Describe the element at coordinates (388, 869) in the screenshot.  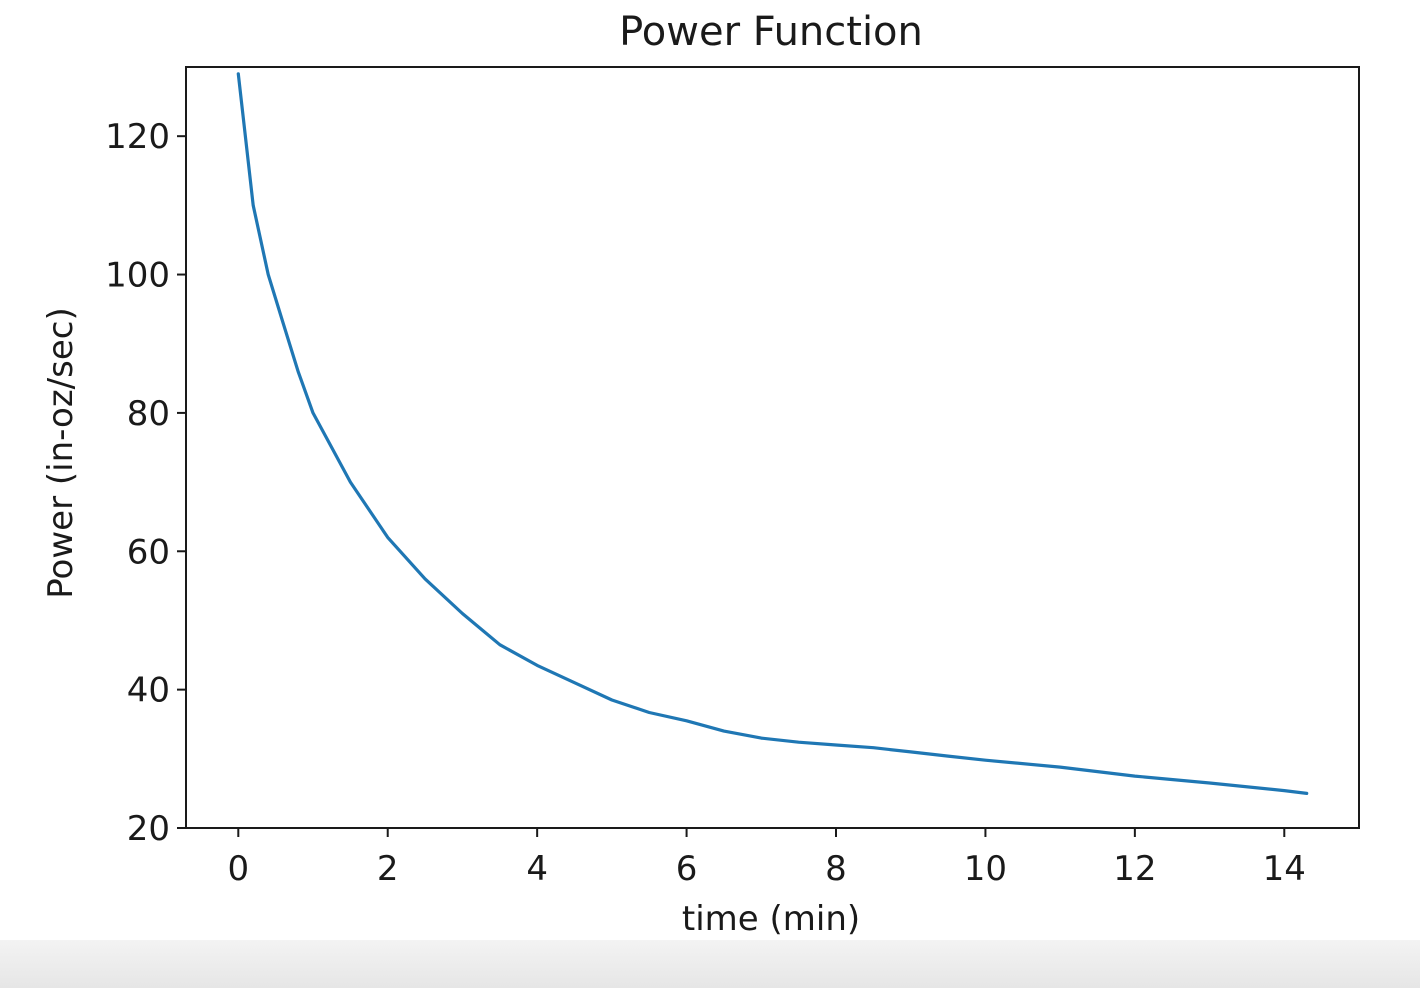
I see `x-tick-label: 2` at that location.